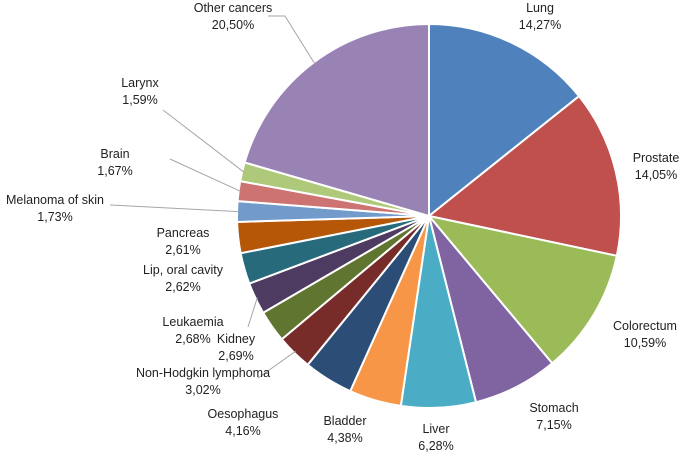 This screenshot has width=685, height=453. Describe the element at coordinates (435, 429) in the screenshot. I see `slice-name-liver: Liver` at that location.